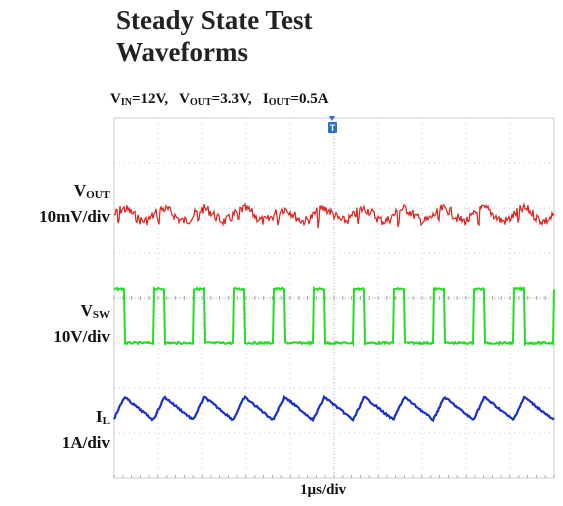  I want to click on trigger-label: T, so click(333, 128).